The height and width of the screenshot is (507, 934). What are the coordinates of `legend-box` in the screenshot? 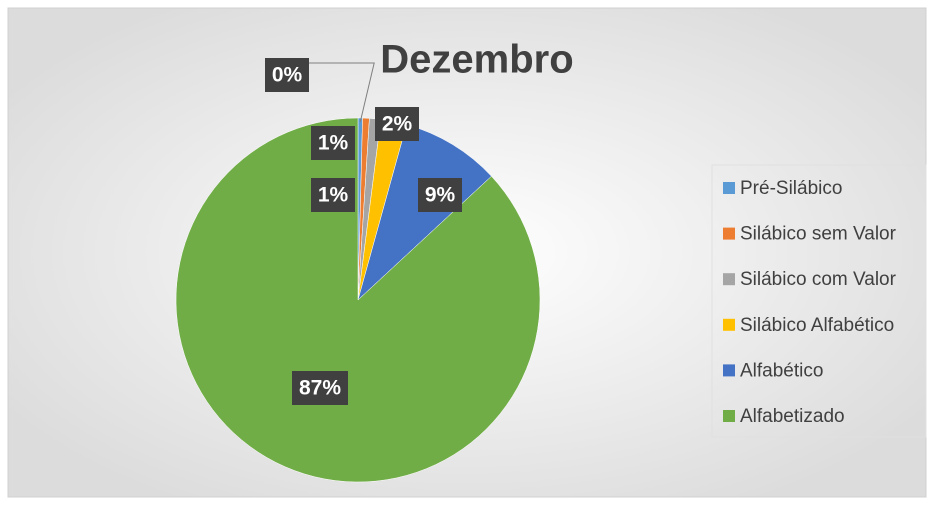 It's located at (819, 301).